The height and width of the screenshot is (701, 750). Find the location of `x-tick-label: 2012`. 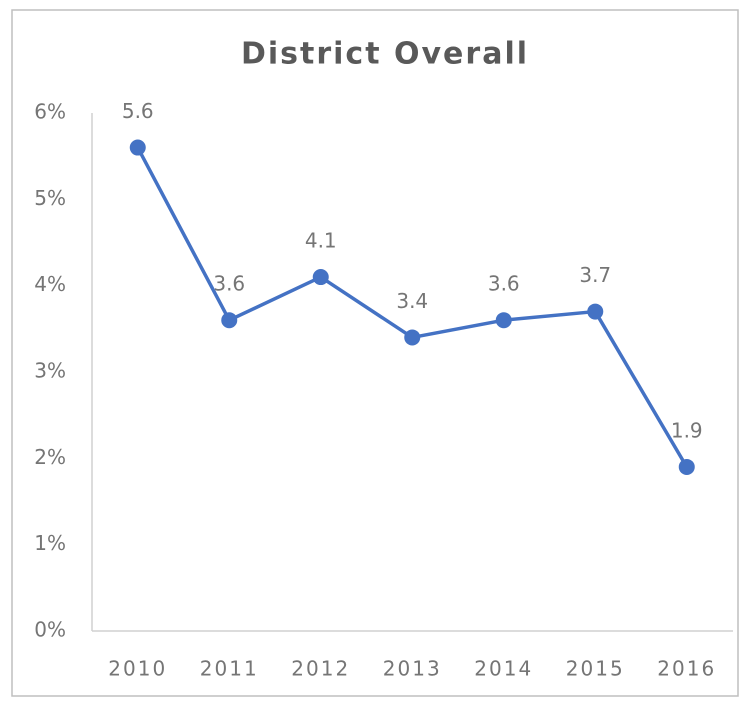

x-tick-label: 2012 is located at coordinates (320, 669).